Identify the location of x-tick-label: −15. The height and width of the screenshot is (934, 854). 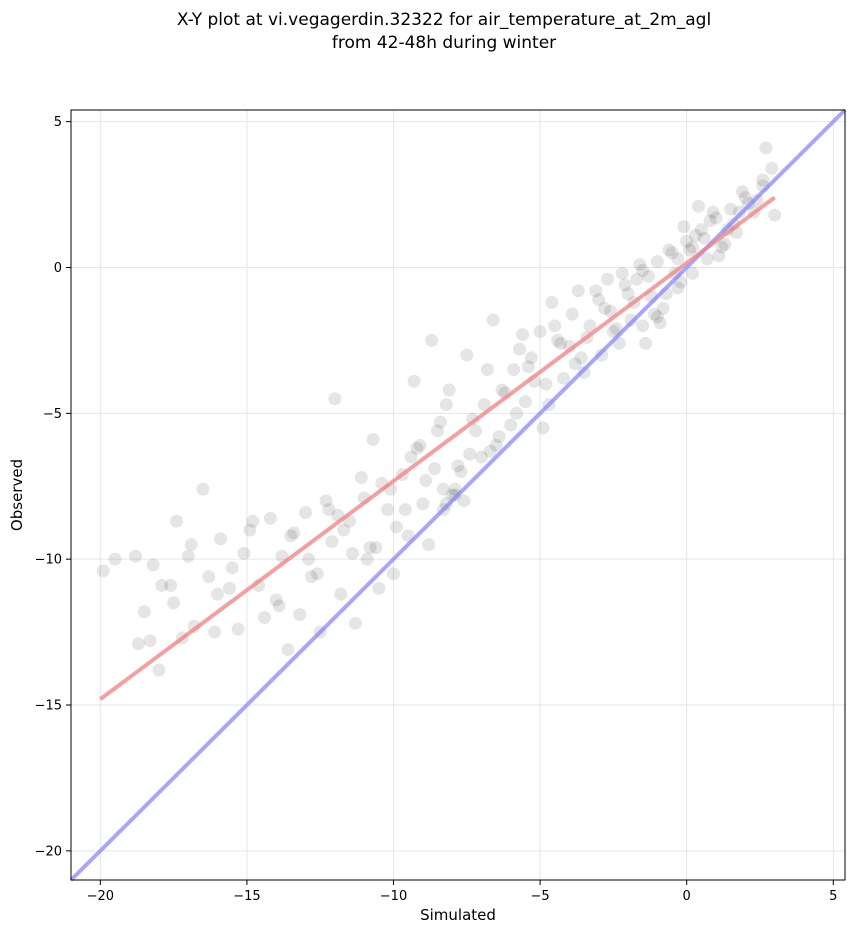
(246, 896).